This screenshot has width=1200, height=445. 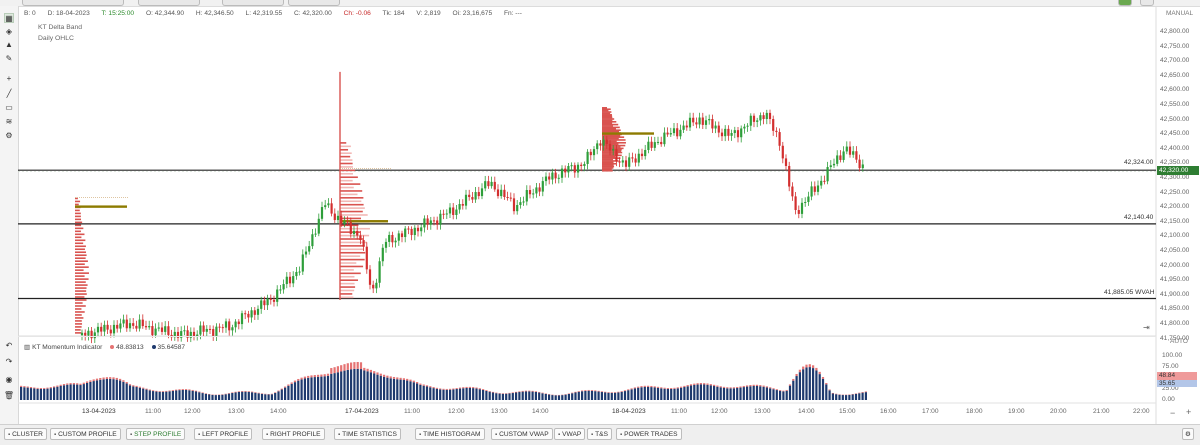 What do you see at coordinates (450, 434) in the screenshot?
I see `tab-time-histogram: ▪TIME HISTOGRAM` at bounding box center [450, 434].